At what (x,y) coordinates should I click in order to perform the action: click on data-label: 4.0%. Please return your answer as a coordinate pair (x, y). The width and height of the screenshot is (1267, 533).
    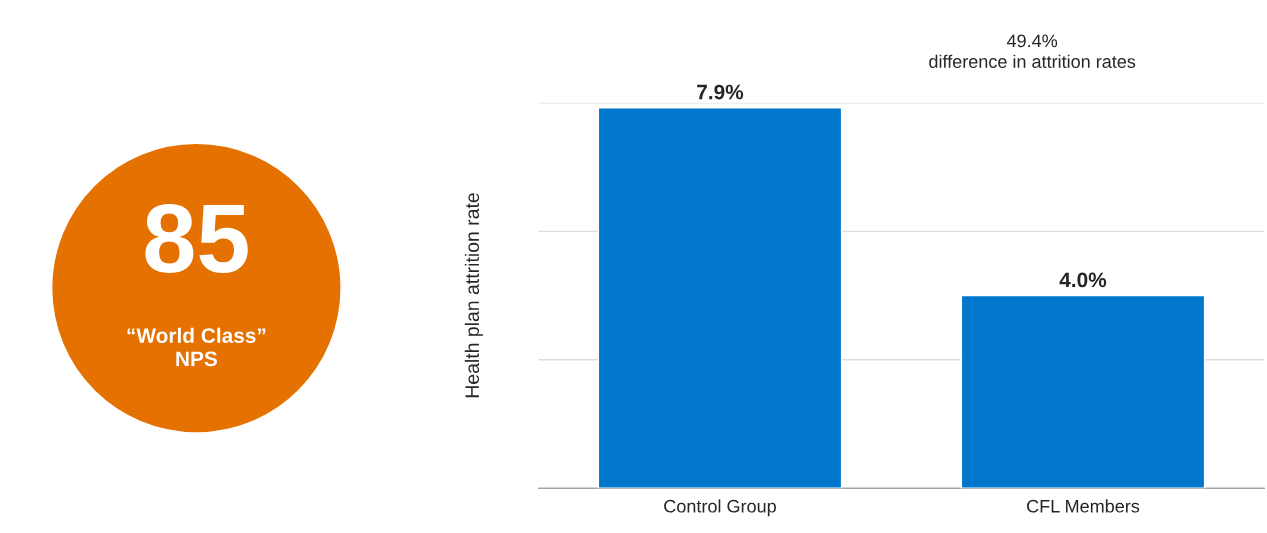
    Looking at the image, I should click on (1083, 280).